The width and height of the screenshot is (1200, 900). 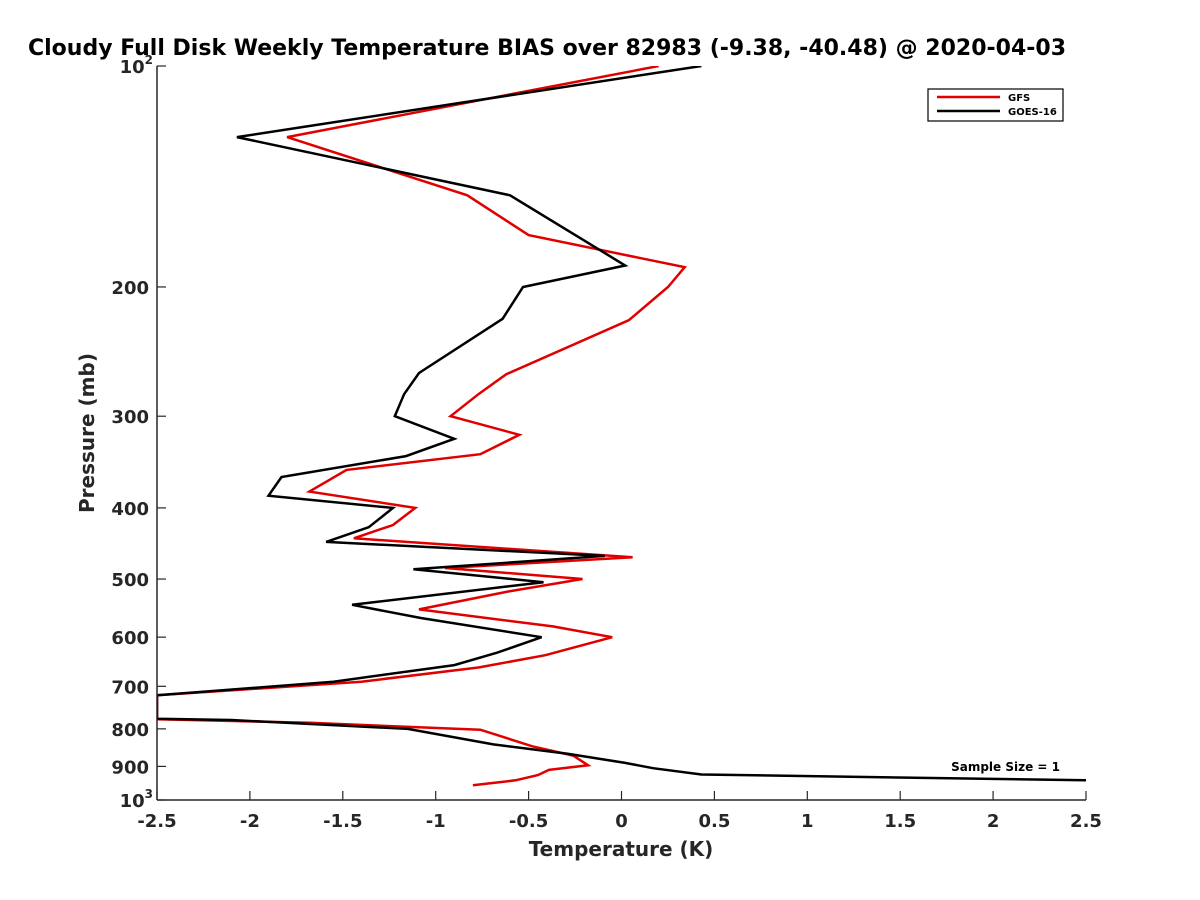 I want to click on x-tick-label: 1, so click(x=807, y=821).